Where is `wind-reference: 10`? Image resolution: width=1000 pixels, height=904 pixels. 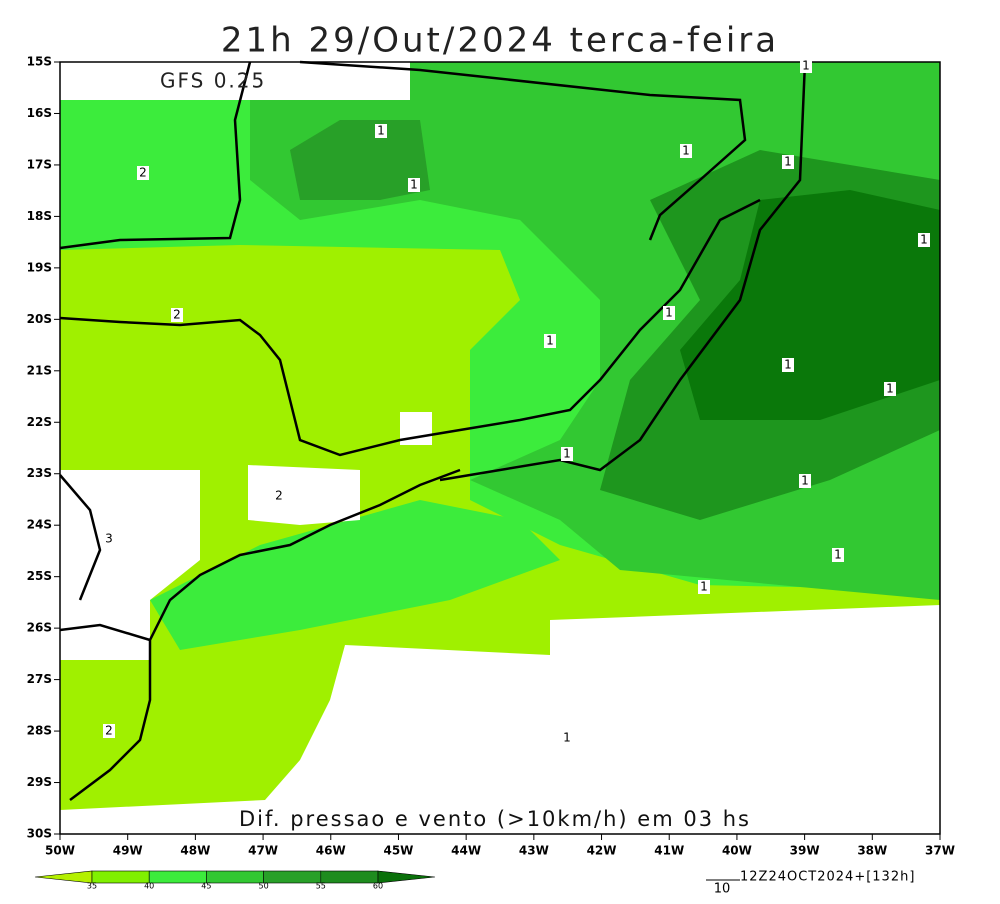 wind-reference: 10 is located at coordinates (722, 889).